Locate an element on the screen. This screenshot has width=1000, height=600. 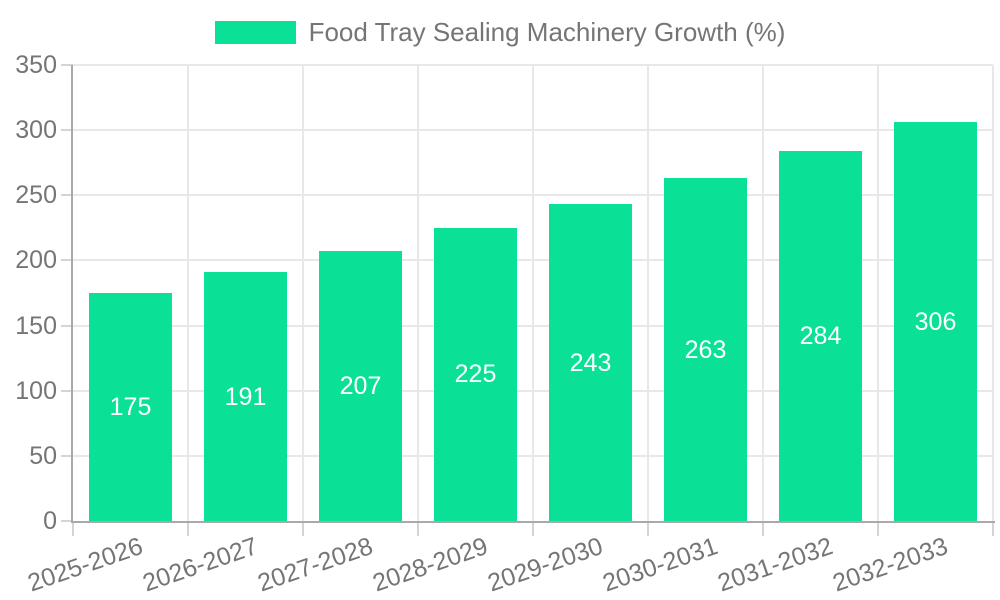
bar: 207 is located at coordinates (360, 386).